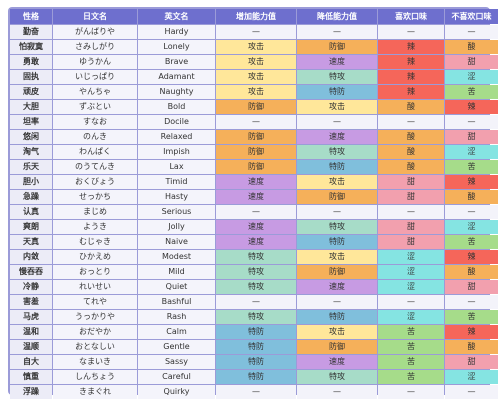  What do you see at coordinates (176, 16) in the screenshot?
I see `header-english-name: 英文名` at bounding box center [176, 16].